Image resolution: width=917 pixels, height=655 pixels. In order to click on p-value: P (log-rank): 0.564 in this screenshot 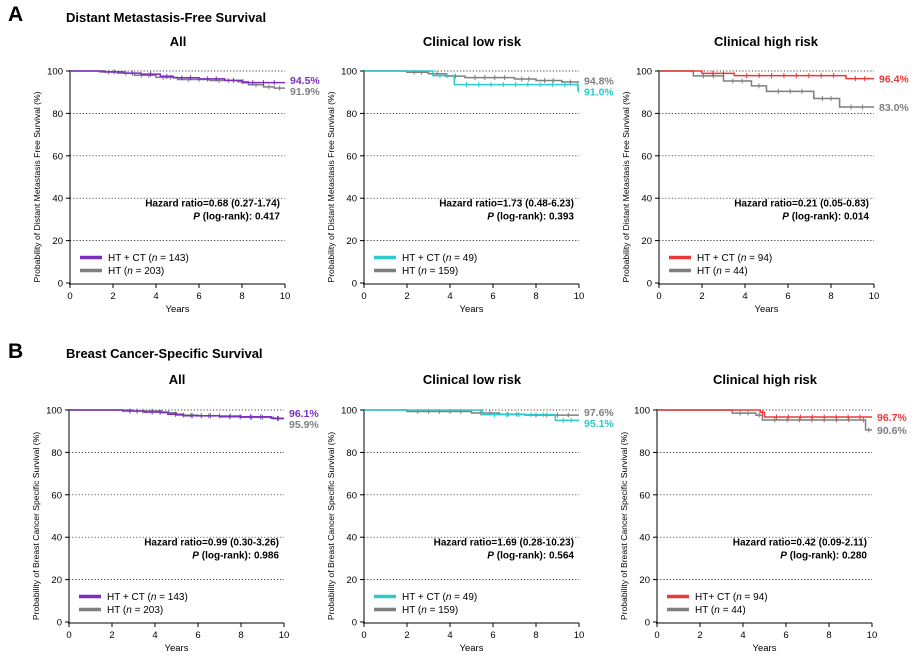, I will do `click(530, 556)`.